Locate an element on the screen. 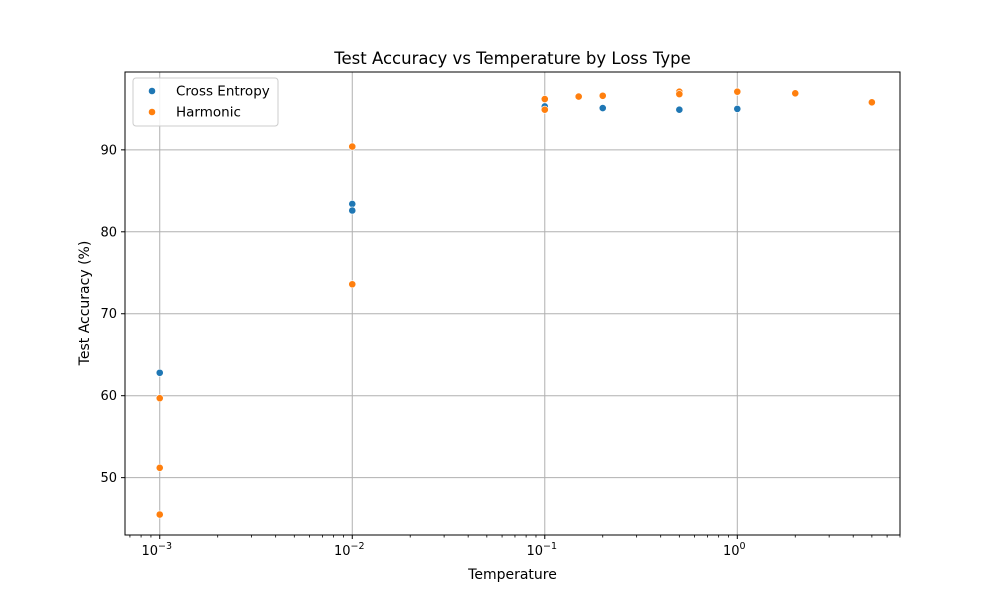 The height and width of the screenshot is (600, 1000). x-tick-label: 10⁻¹ is located at coordinates (542, 550).